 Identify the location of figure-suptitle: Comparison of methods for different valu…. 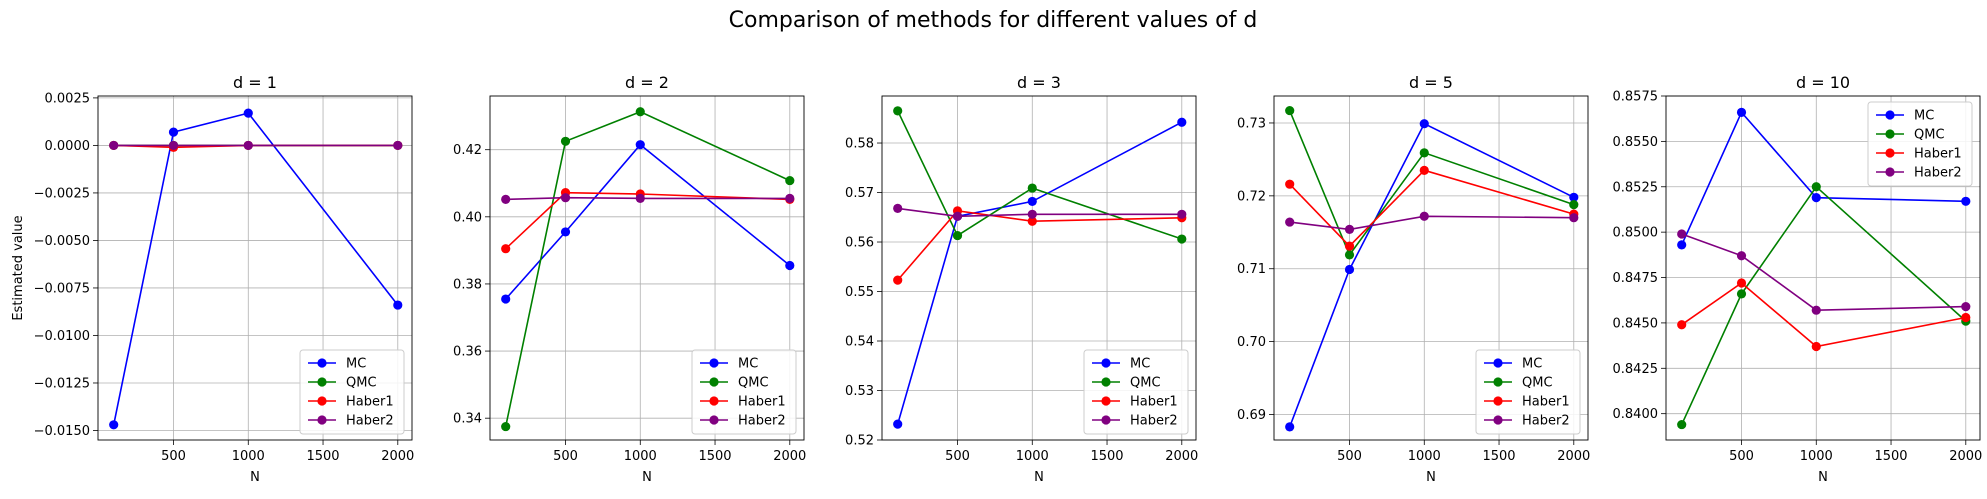
(993, 20).